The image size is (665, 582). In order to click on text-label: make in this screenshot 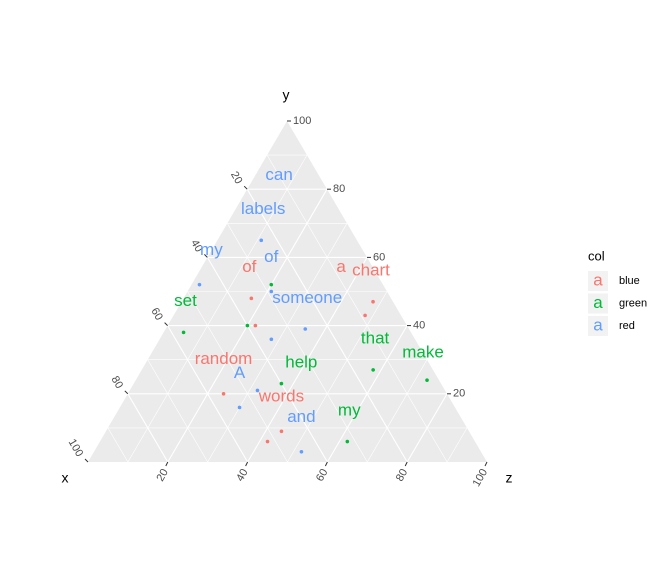, I will do `click(423, 351)`.